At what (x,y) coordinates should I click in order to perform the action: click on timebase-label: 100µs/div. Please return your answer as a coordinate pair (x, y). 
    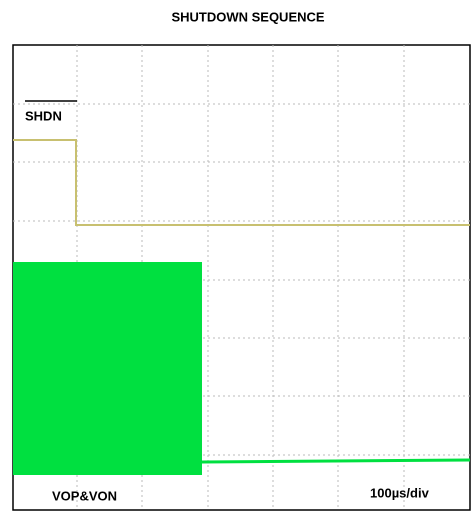
    Looking at the image, I should click on (400, 492).